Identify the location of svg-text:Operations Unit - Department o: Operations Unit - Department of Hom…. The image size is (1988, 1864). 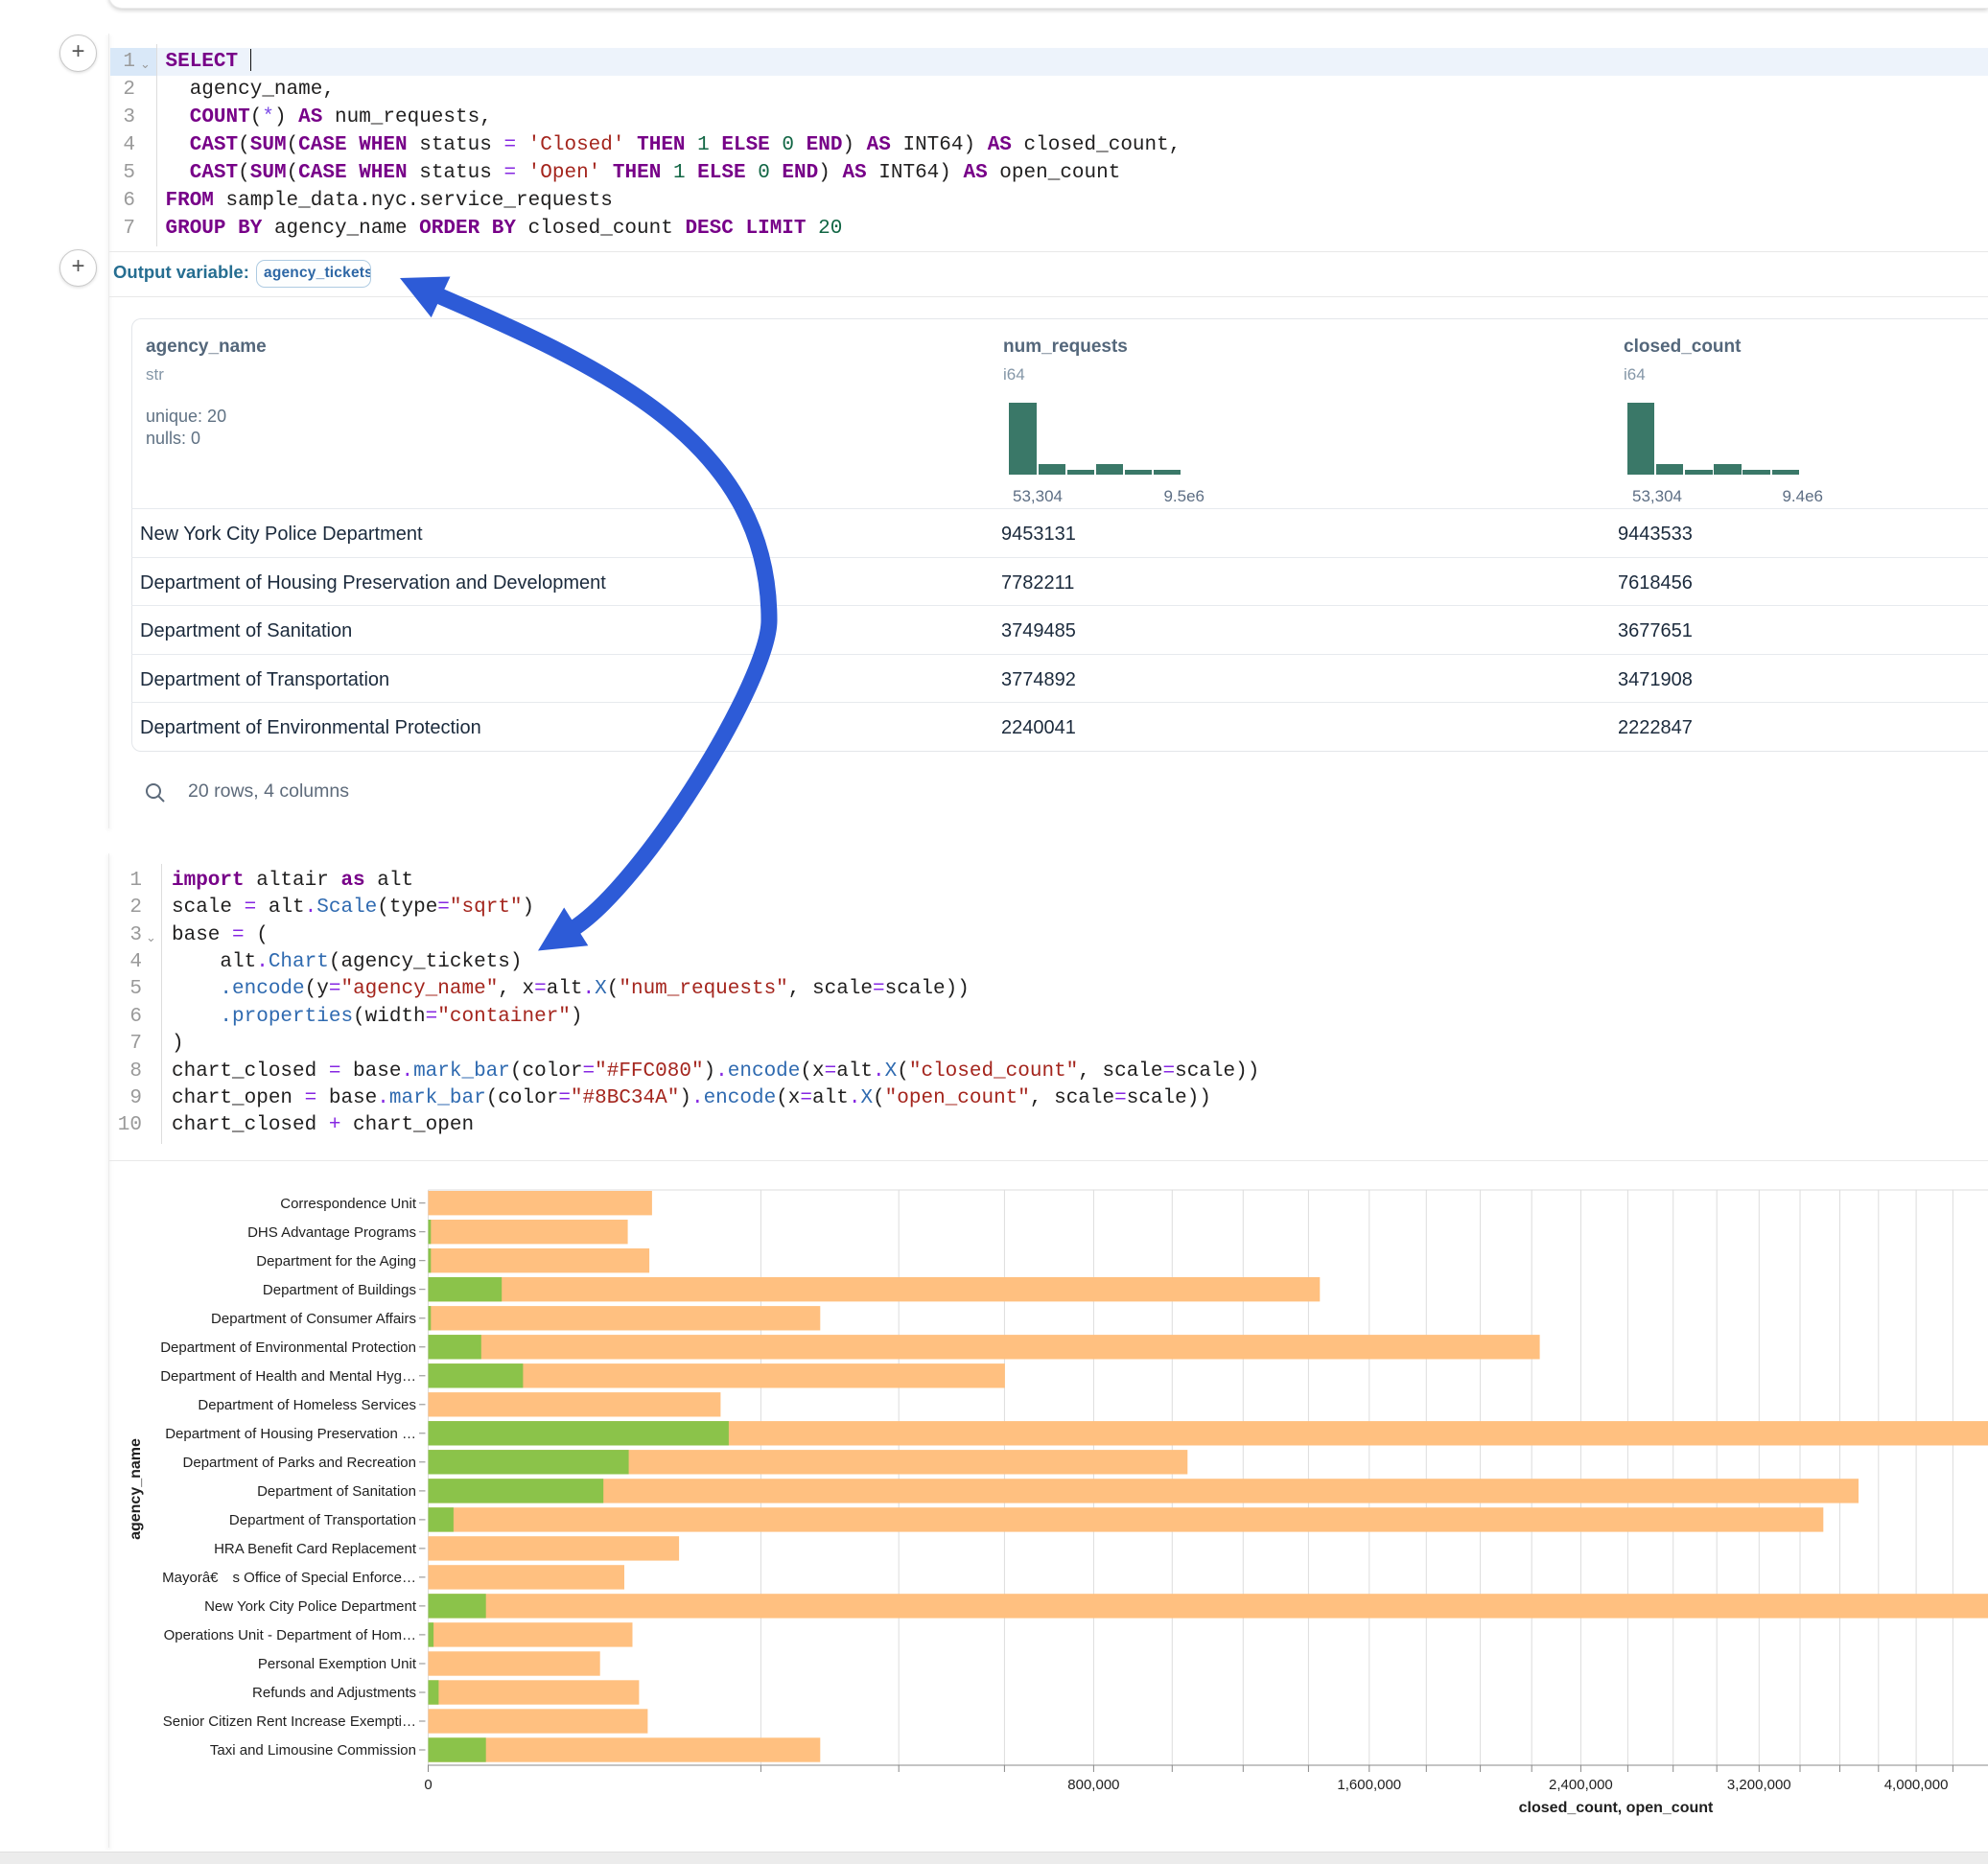
(290, 1635).